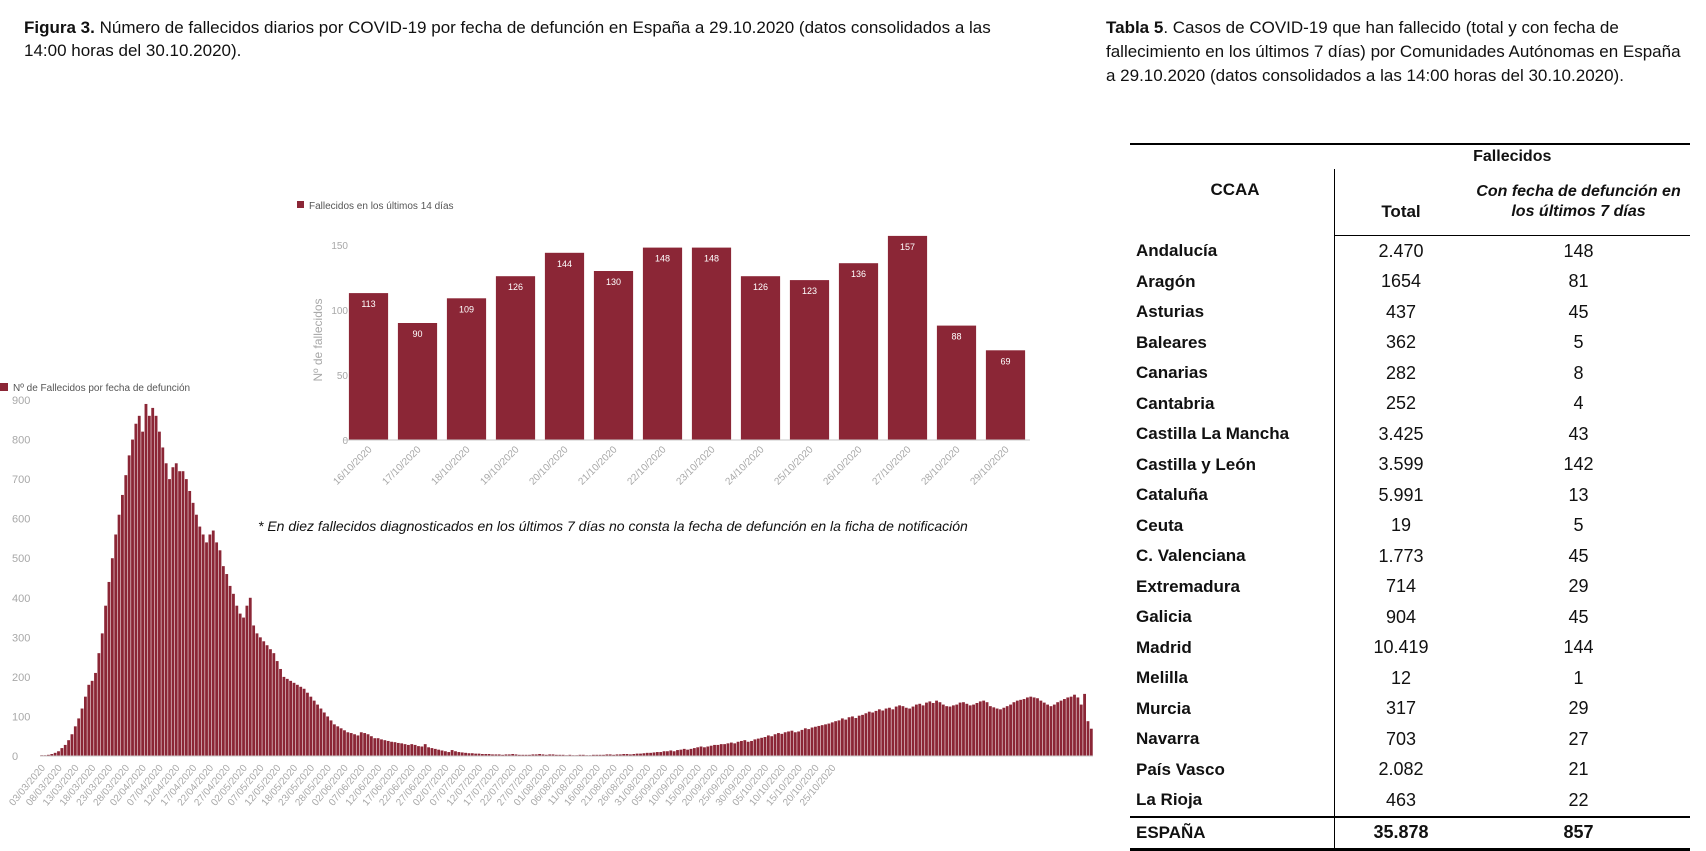 Image resolution: width=1706 pixels, height=851 pixels. I want to click on main-y-tick-label: 700, so click(21, 480).